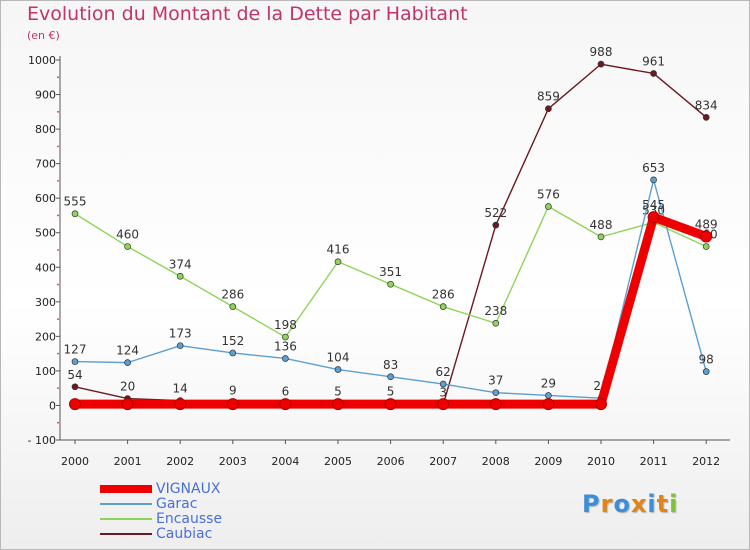 This screenshot has width=750, height=550. I want to click on y-tick-label: 200, so click(45, 336).